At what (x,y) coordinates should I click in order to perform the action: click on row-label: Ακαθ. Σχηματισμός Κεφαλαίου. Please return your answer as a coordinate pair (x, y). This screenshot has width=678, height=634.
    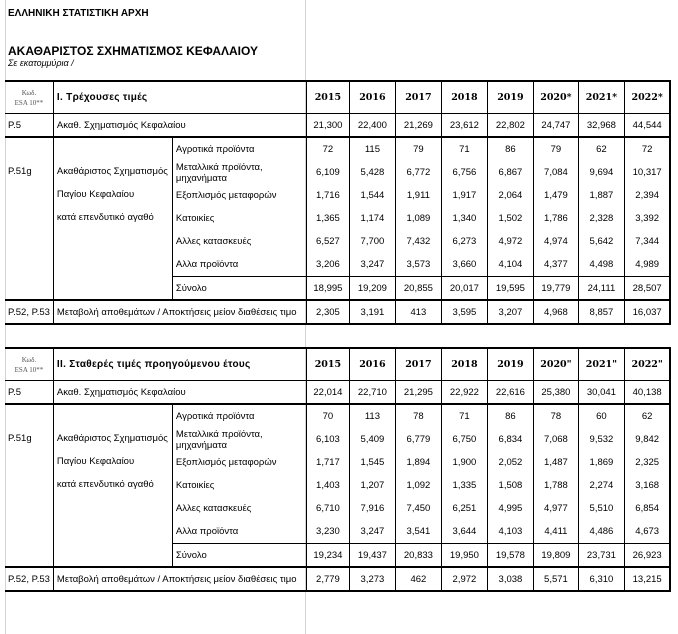
    Looking at the image, I should click on (180, 125).